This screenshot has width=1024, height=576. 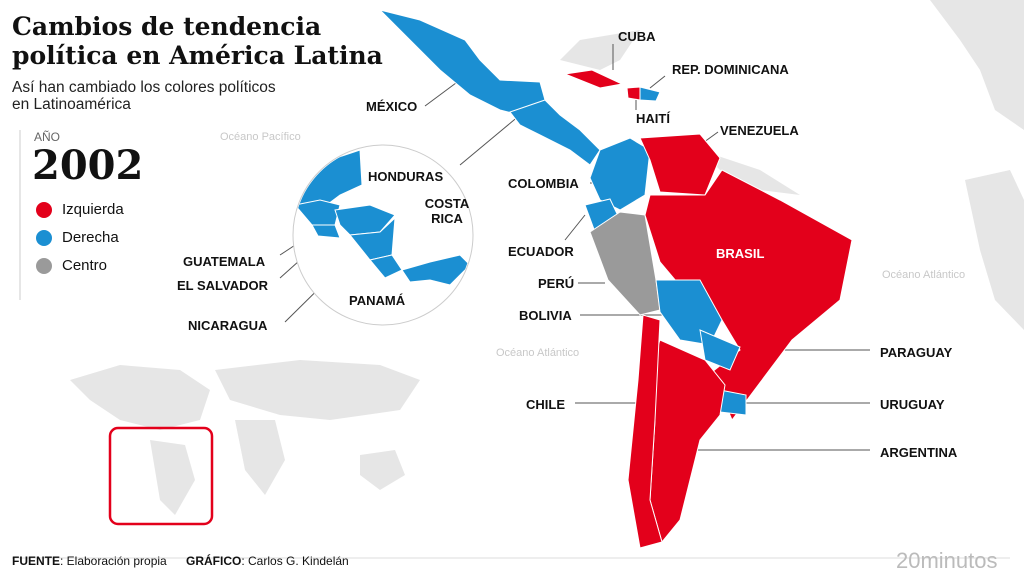 I want to click on credit-label: GRÁFICO, so click(x=214, y=561).